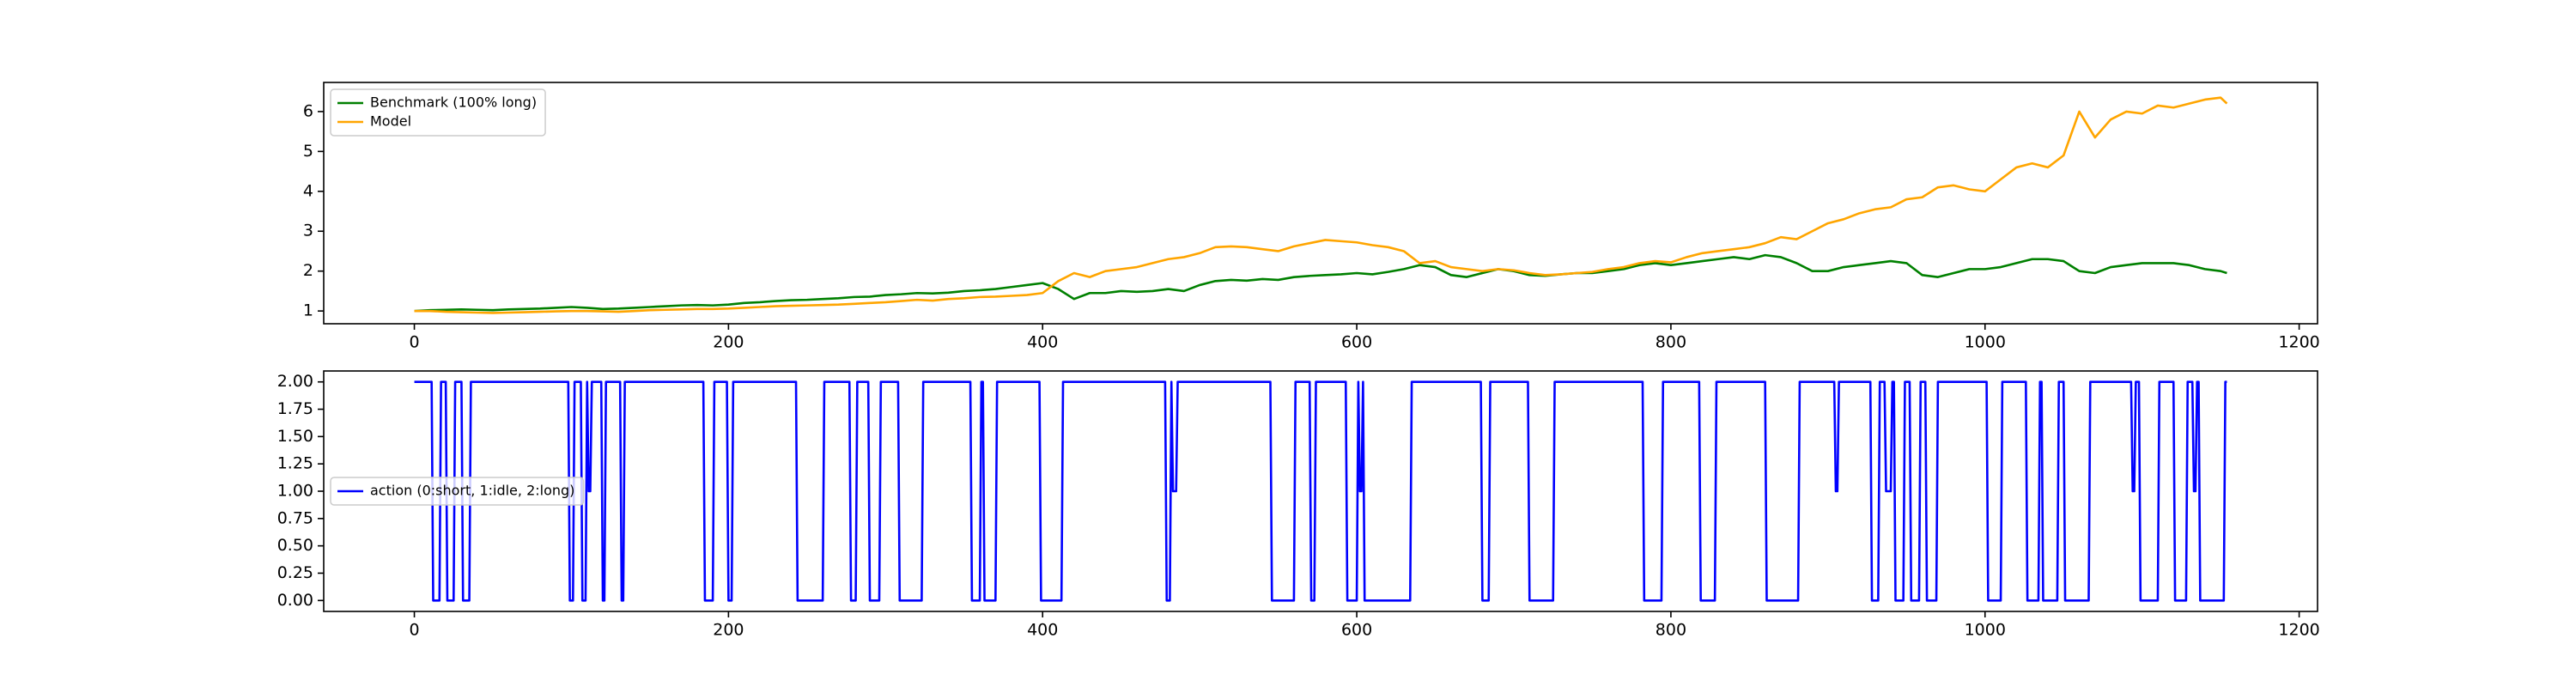 Image resolution: width=2576 pixels, height=687 pixels. What do you see at coordinates (295, 381) in the screenshot?
I see `y-tick-label: 2.00` at bounding box center [295, 381].